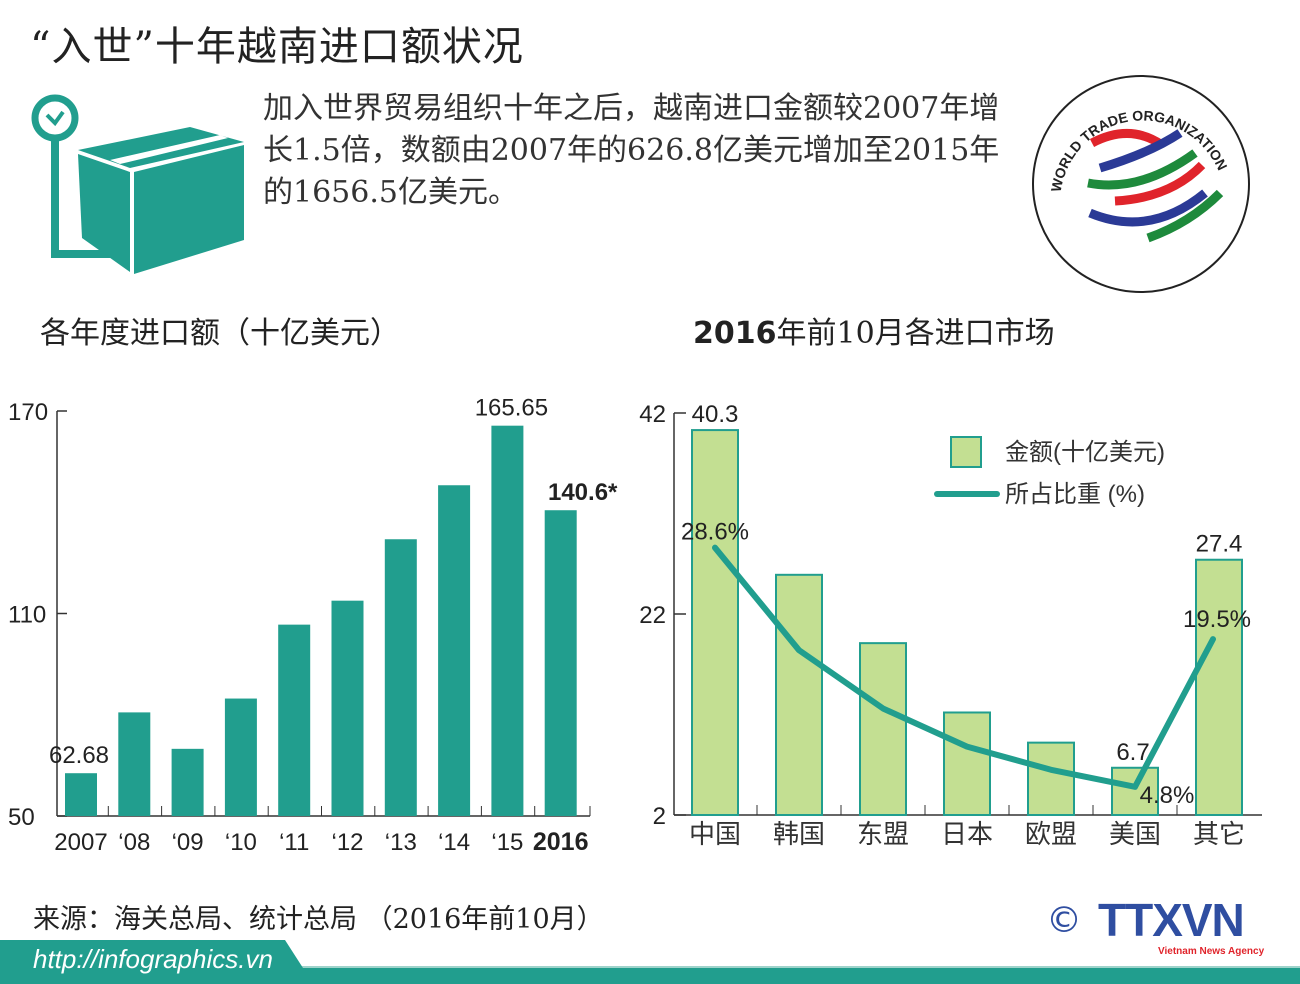 The image size is (1300, 984). I want to click on x-tick-label: 美国, so click(1135, 834).